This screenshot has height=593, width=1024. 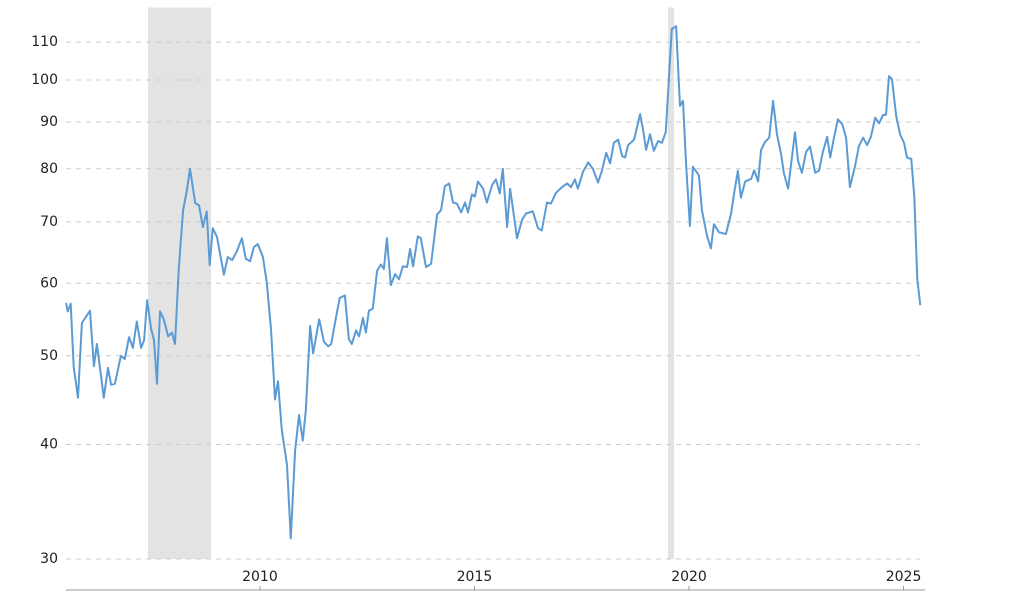 I want to click on y-tick-label: 80, so click(x=49, y=169).